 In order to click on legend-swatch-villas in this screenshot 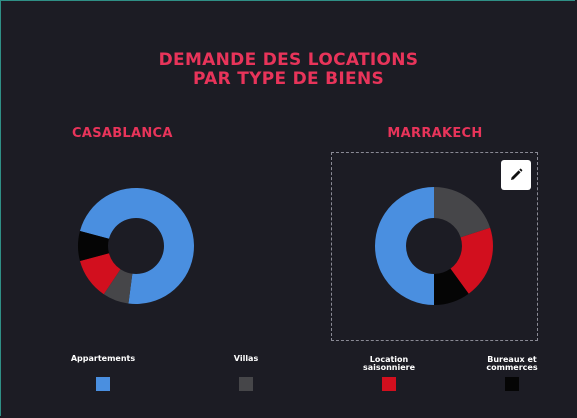, I will do `click(246, 384)`.